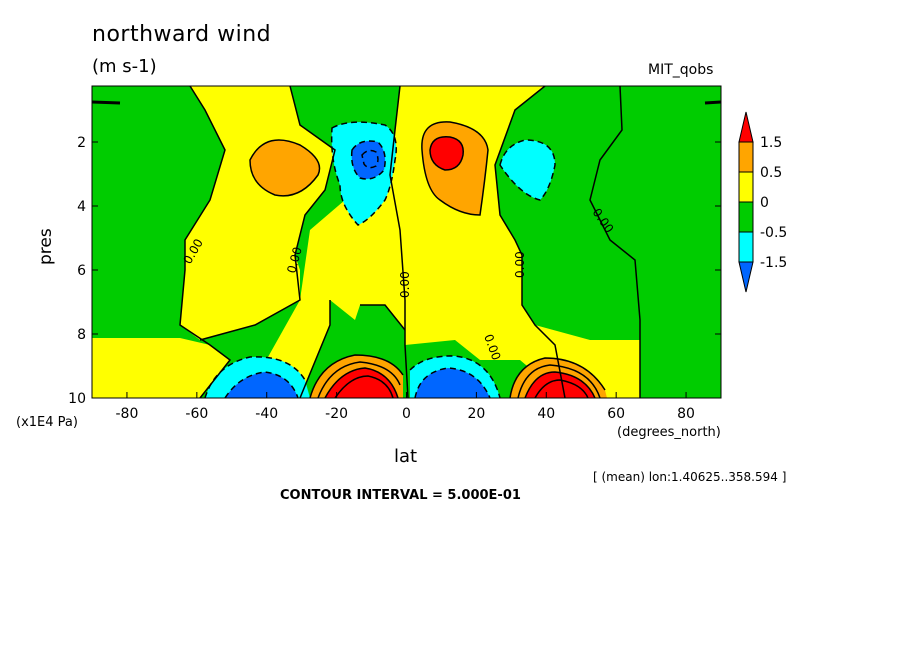 This screenshot has width=904, height=654. I want to click on y-tick-label: 2, so click(81, 143).